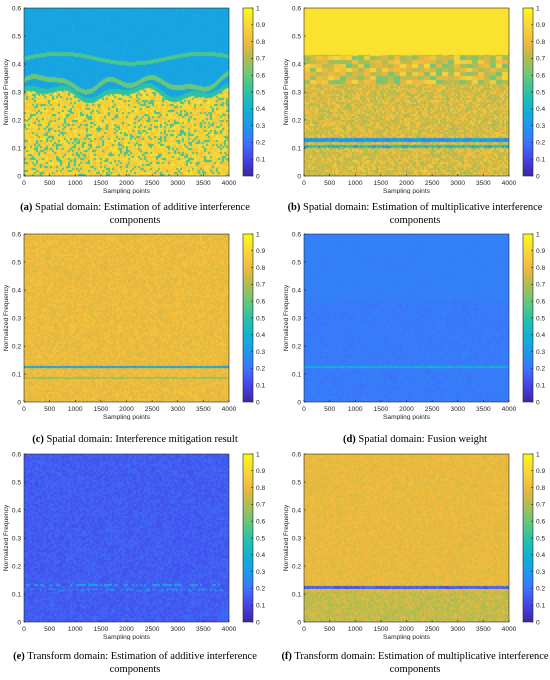 Image resolution: width=550 pixels, height=680 pixels. I want to click on caption-tag: (e), so click(19, 656).